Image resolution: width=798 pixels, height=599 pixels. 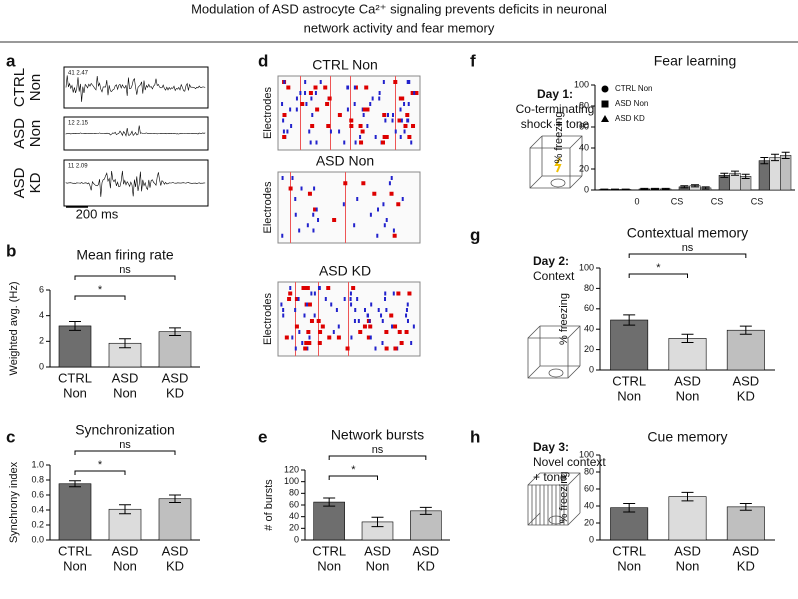 What do you see at coordinates (37, 524) in the screenshot?
I see `y-tick-label: 0.2` at bounding box center [37, 524].